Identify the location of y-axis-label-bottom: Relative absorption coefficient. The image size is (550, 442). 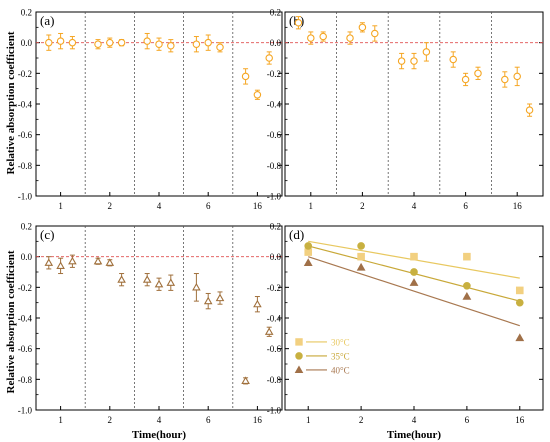
(11, 321).